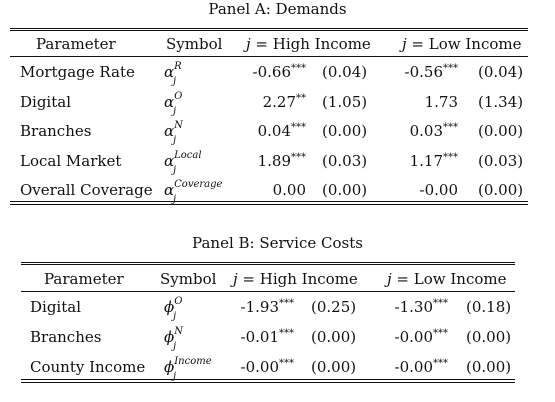 Image resolution: width=555 pixels, height=402 pixels. I want to click on row-symbol: αN j, so click(173, 133).